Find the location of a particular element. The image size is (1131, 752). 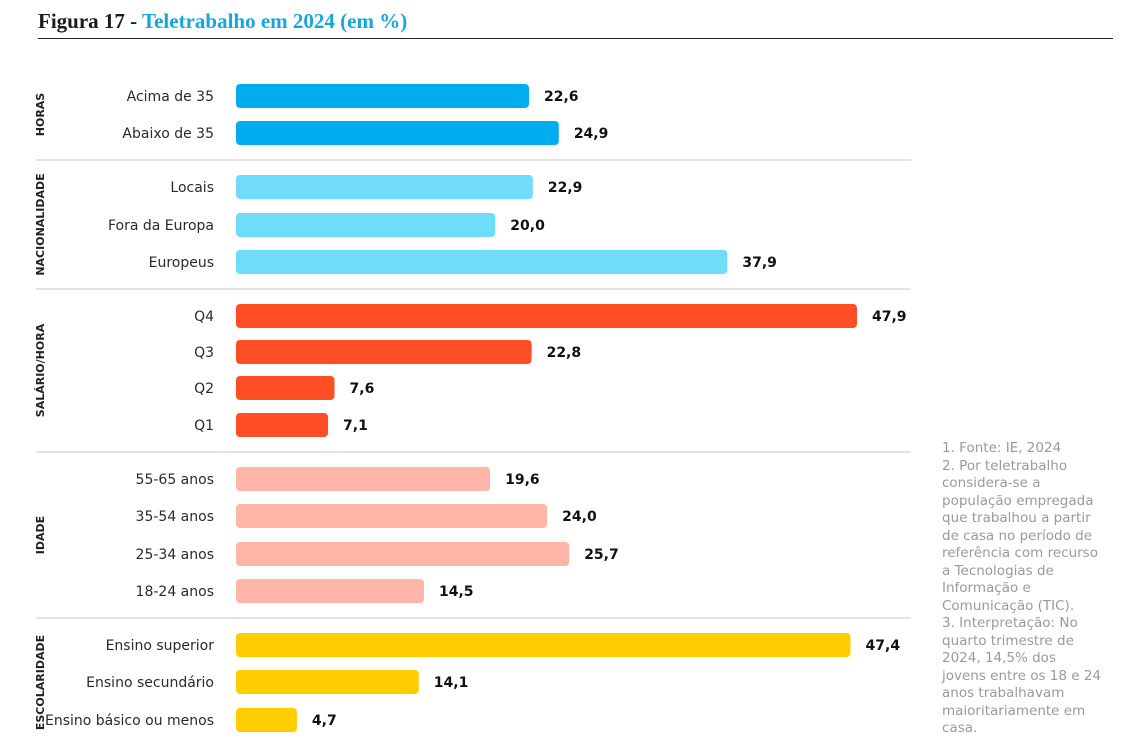

category-label: Ensino superior is located at coordinates (160, 646).